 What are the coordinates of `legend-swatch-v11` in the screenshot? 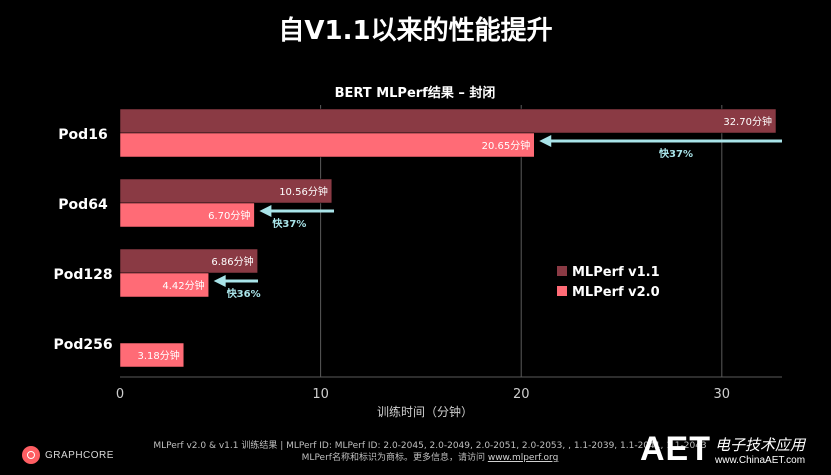 It's located at (562, 271).